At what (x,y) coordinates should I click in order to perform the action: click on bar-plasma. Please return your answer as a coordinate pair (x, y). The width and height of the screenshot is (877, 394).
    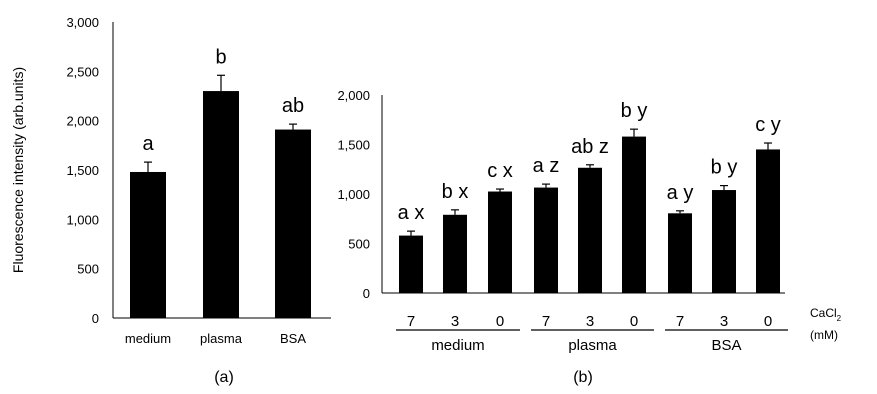
    Looking at the image, I should click on (221, 204).